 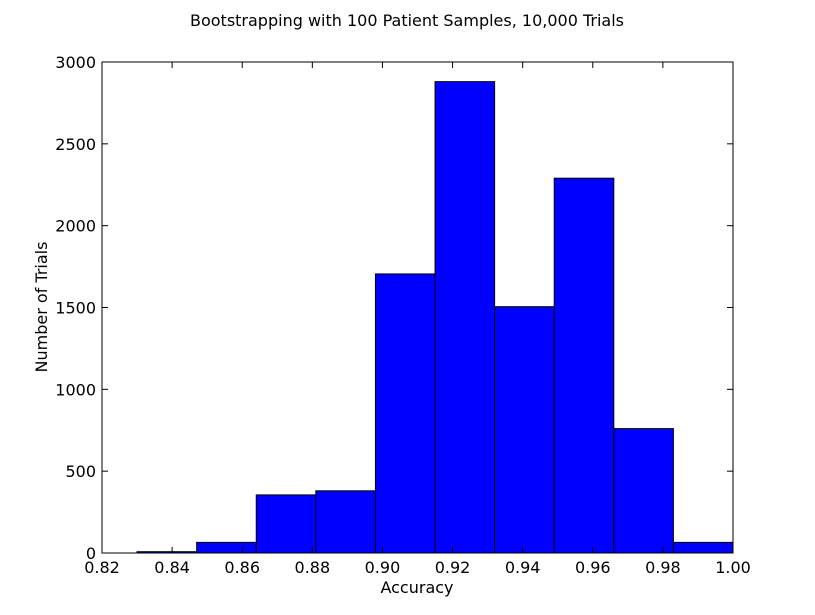 I want to click on x-tick-label-0.86: 0.86, so click(x=242, y=567).